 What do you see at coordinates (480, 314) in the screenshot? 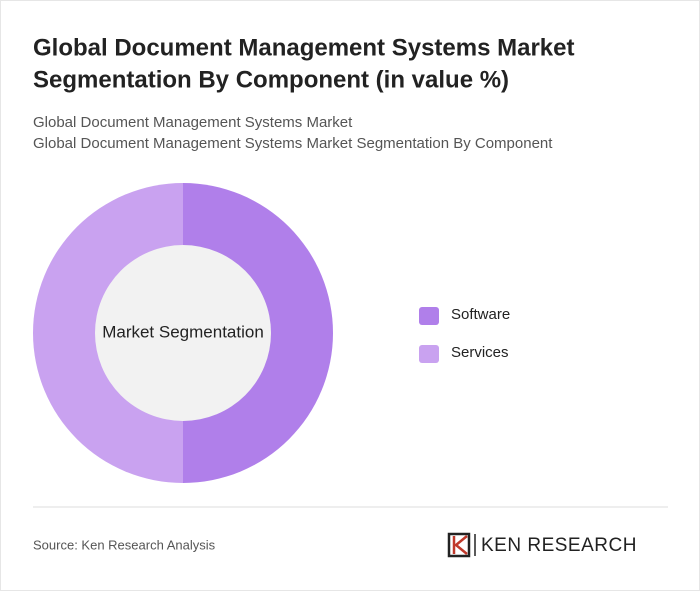
I see `legend-label: Software` at bounding box center [480, 314].